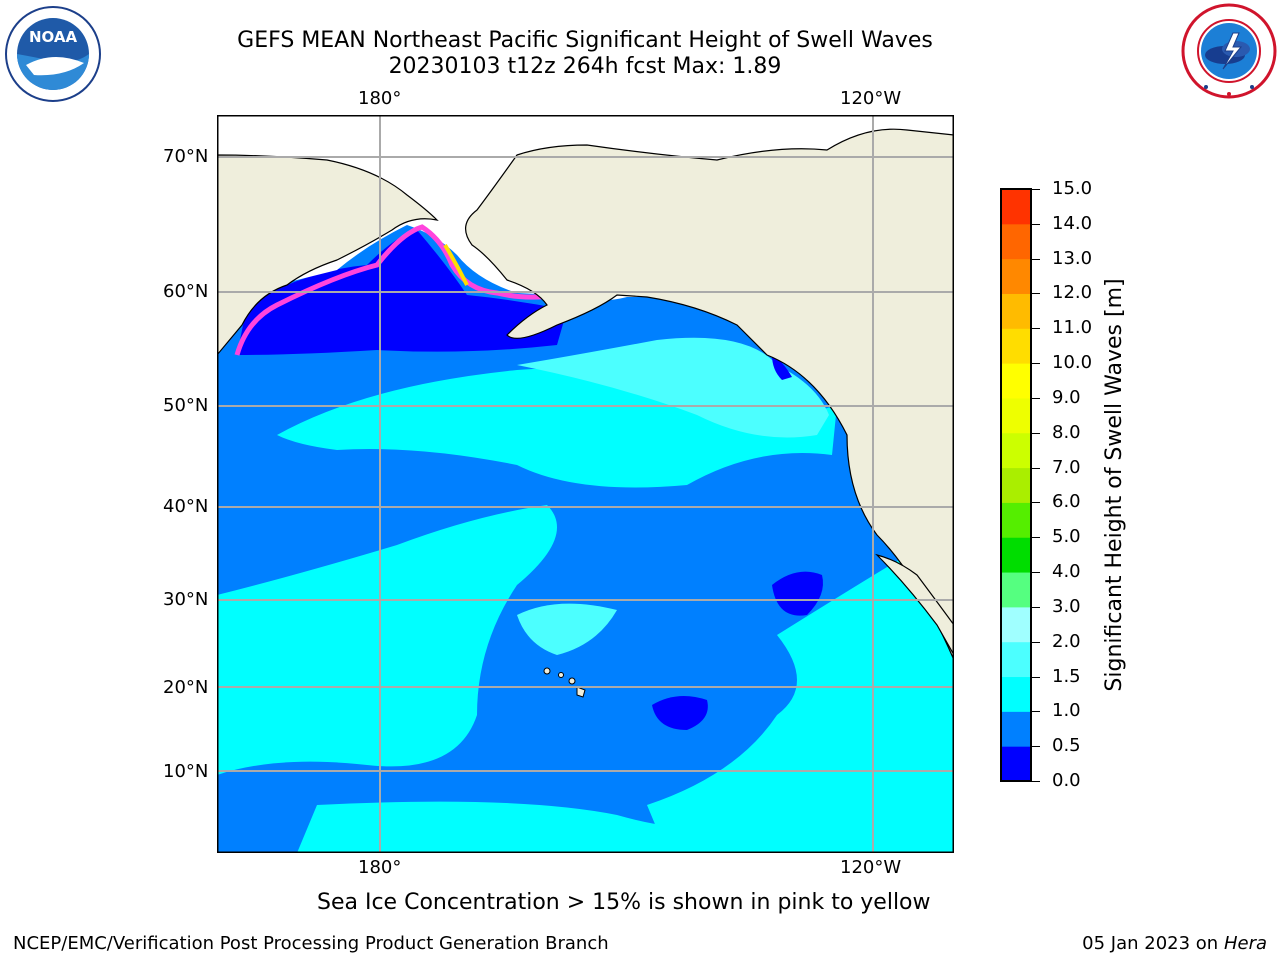 This screenshot has width=1280, height=960. I want to click on lat-label-10n: 10°N, so click(186, 771).